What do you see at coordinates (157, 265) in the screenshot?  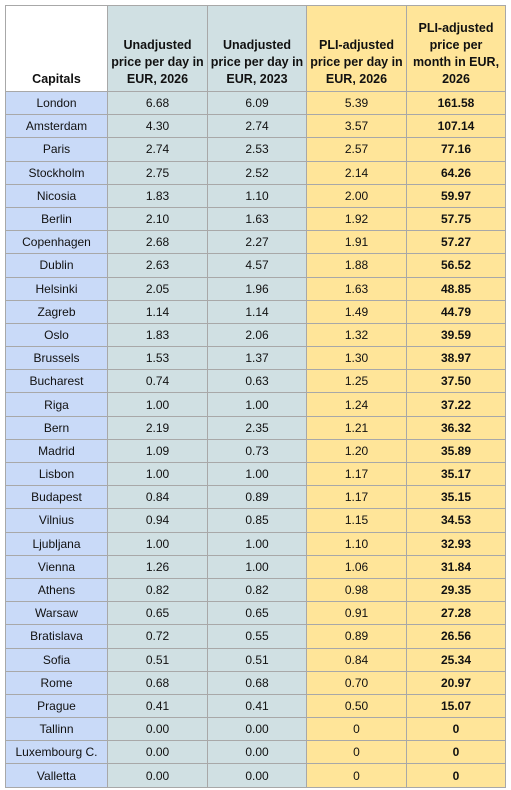 I see `value-cell: 2.63` at bounding box center [157, 265].